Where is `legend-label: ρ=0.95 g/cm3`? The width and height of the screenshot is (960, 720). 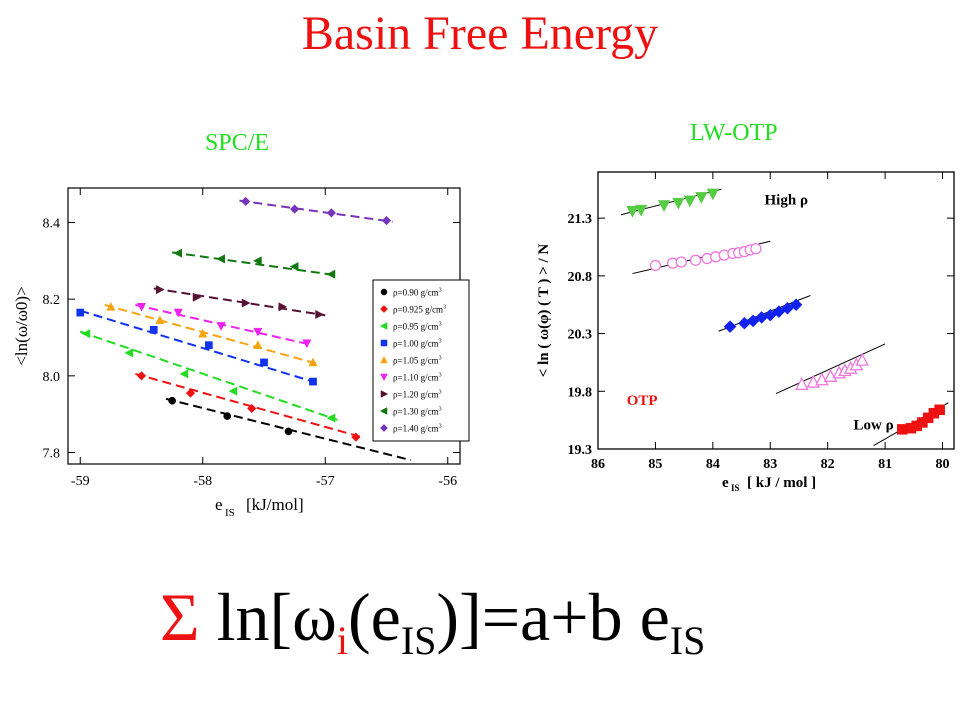
legend-label: ρ=0.95 g/cm3 is located at coordinates (417, 327).